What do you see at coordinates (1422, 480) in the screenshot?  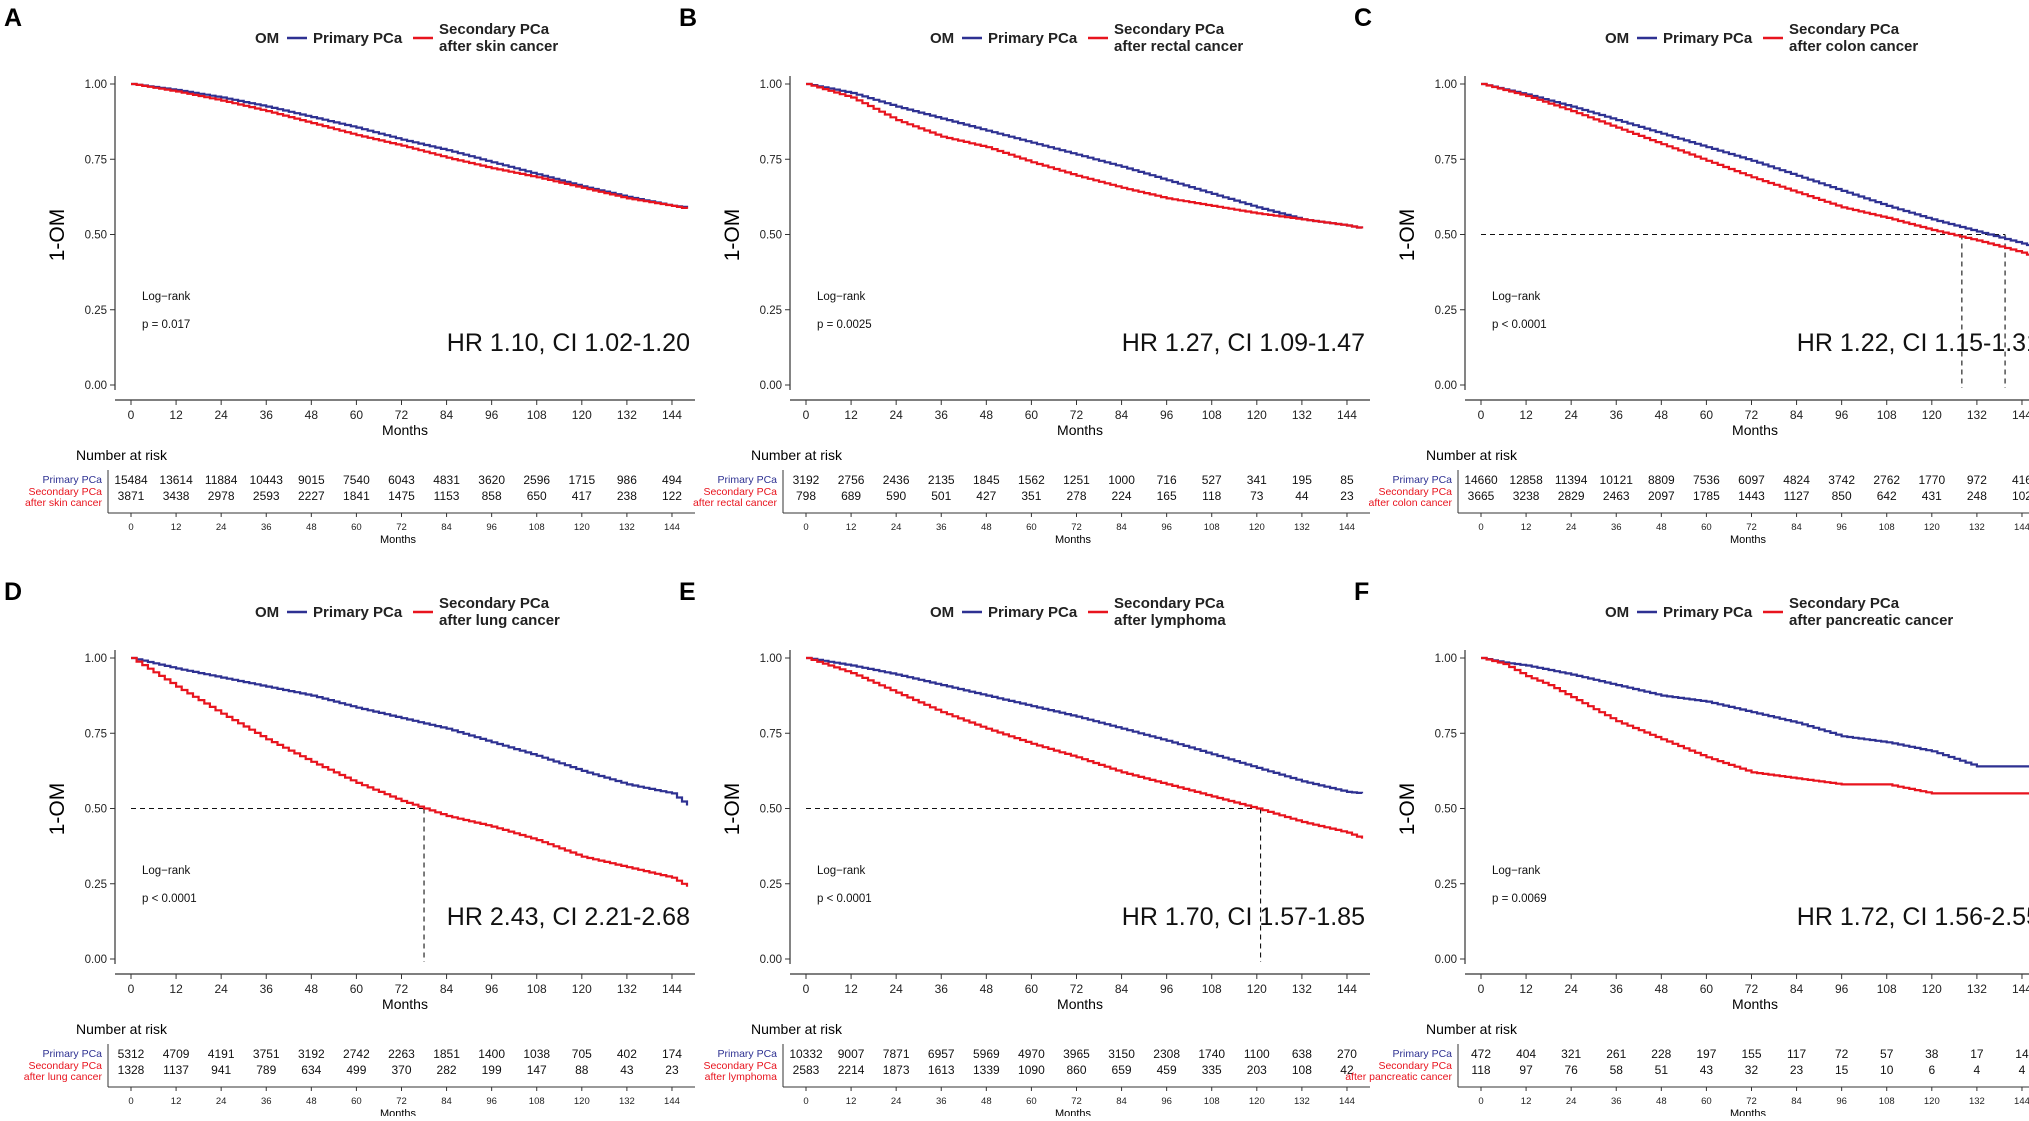 I see `risk-label-primary: Primary PCa` at bounding box center [1422, 480].